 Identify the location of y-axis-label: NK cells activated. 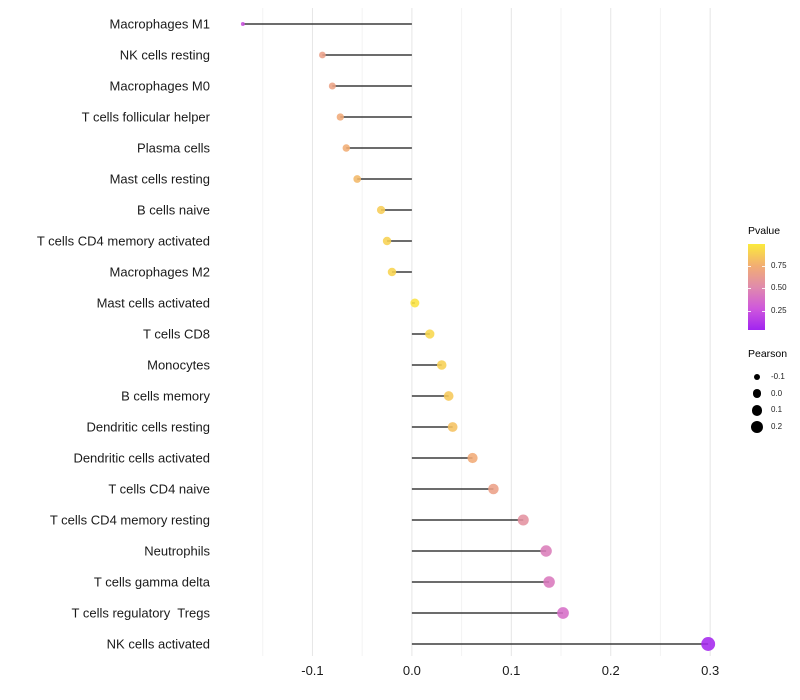
(158, 644).